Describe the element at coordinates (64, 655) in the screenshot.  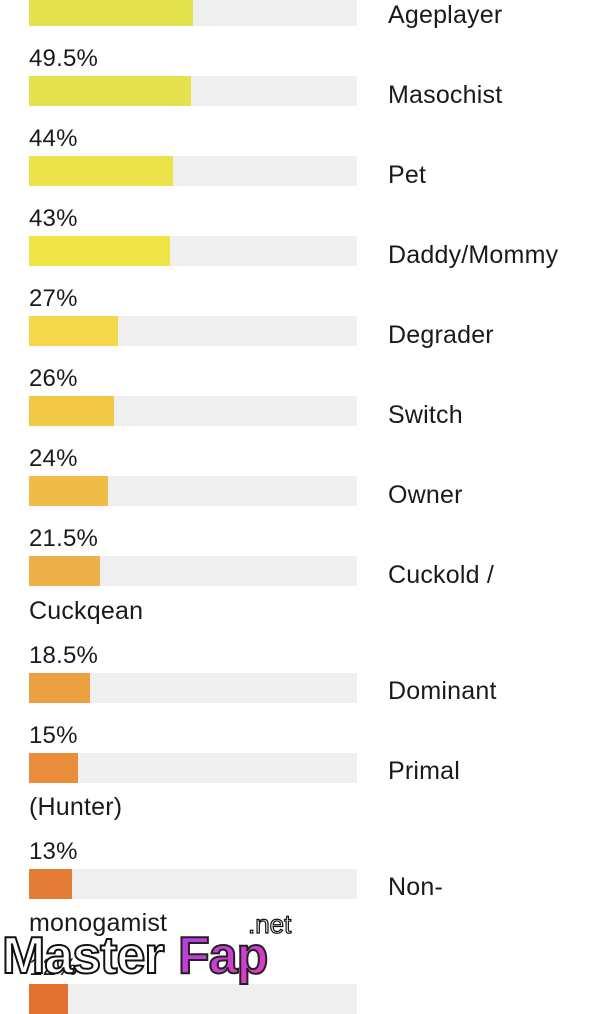
I see `percent-label: 18.5%` at that location.